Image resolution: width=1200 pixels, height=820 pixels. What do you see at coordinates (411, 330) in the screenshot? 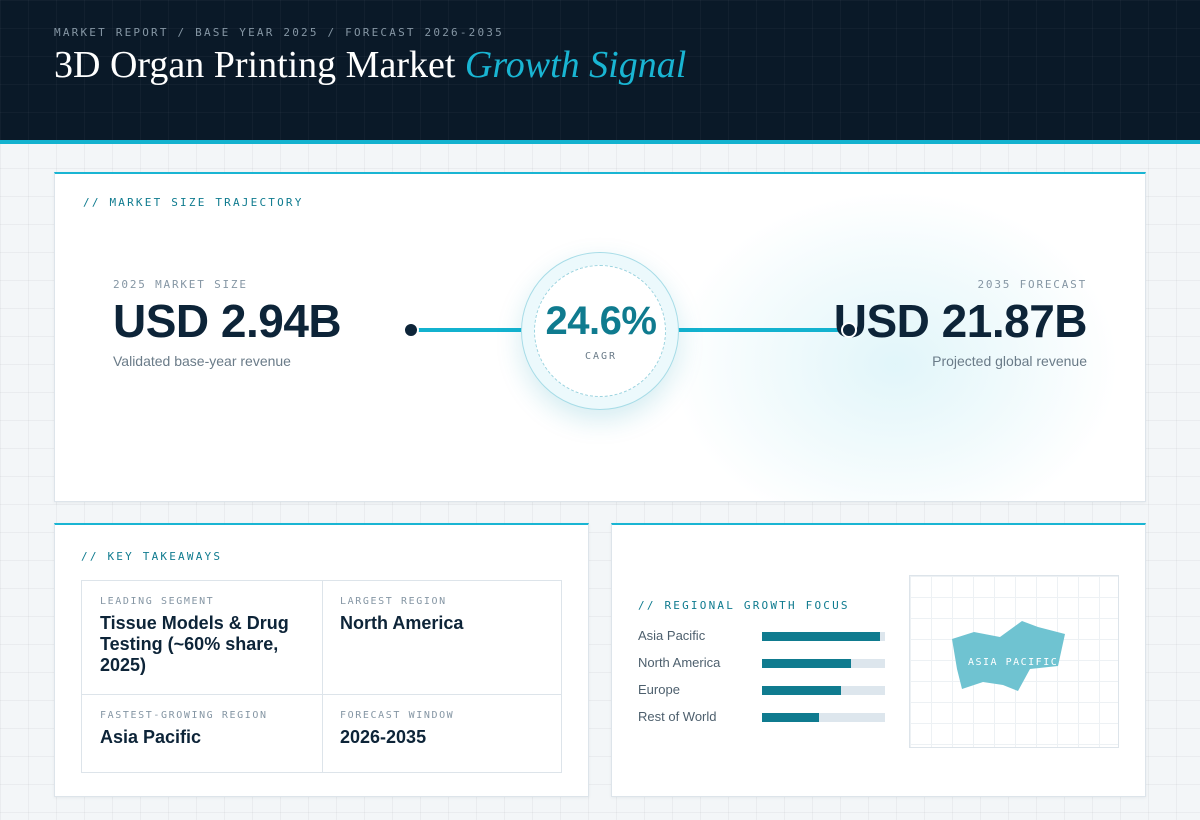
I see `base-year-marker` at bounding box center [411, 330].